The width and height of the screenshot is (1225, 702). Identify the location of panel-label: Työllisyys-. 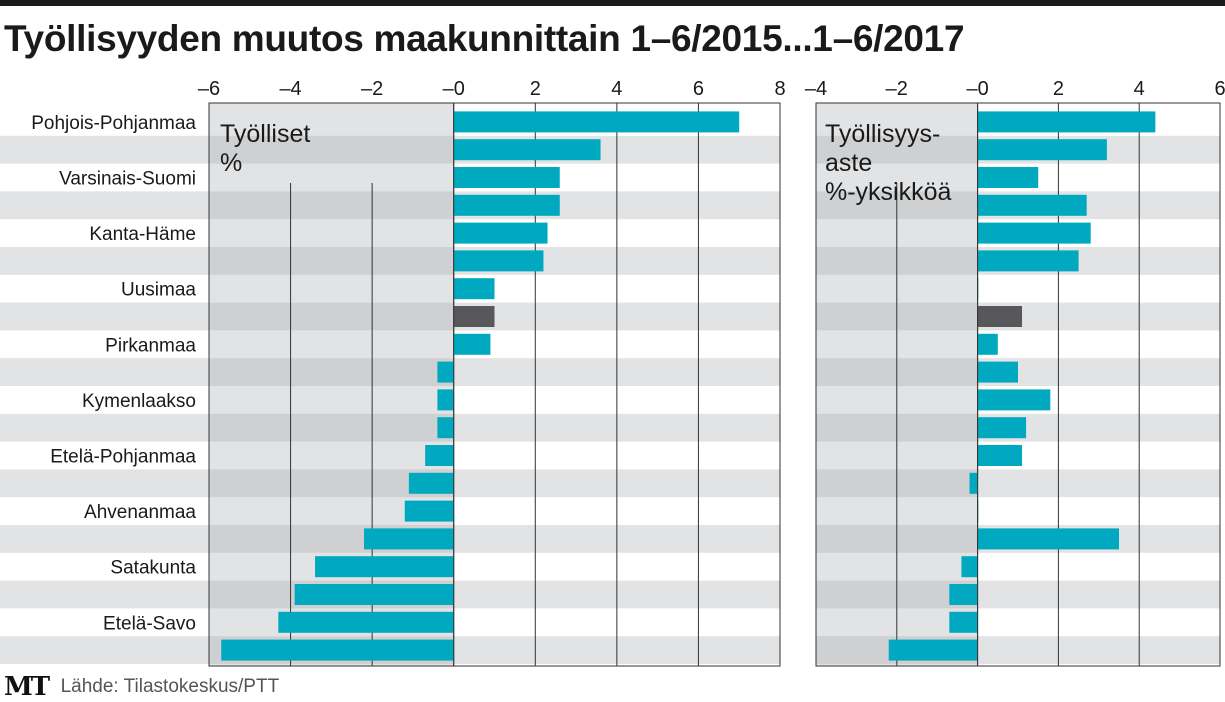
(882, 134).